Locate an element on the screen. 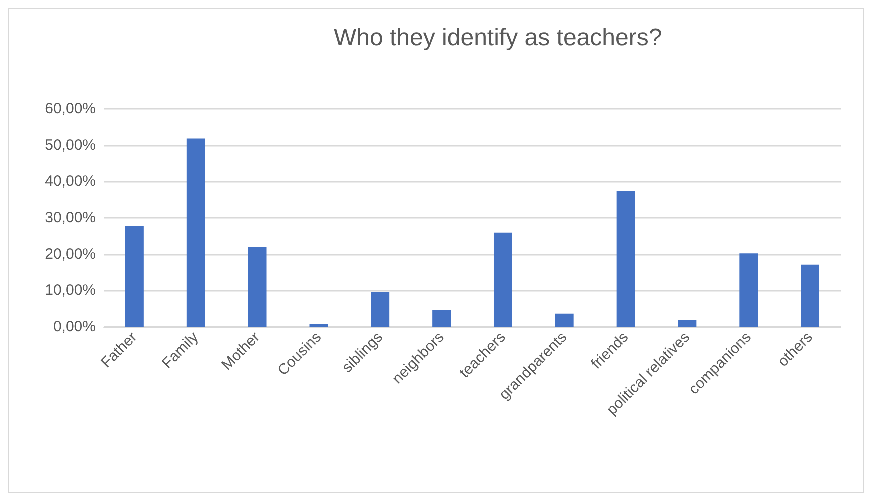  y-tick-label: 40,00% is located at coordinates (70, 181).